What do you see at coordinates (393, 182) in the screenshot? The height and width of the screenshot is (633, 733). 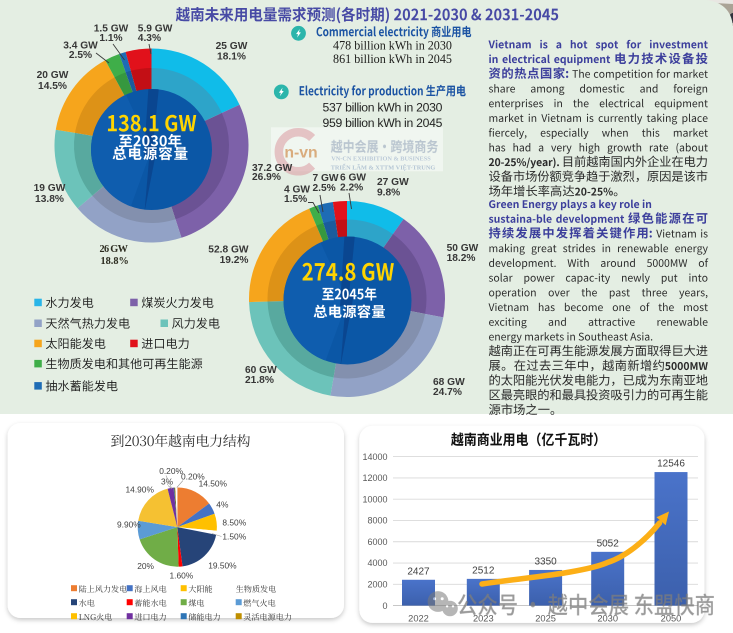 I see `svg-text: 27 GW` at bounding box center [393, 182].